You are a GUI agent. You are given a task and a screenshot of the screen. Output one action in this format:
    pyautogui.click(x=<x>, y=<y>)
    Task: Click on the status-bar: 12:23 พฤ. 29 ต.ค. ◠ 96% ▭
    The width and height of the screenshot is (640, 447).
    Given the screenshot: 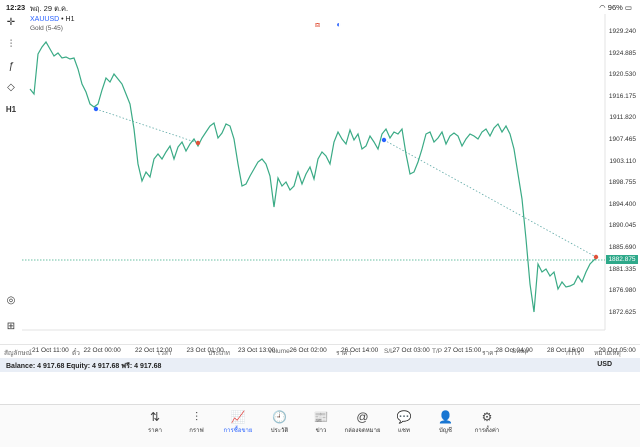 What is the action you would take?
    pyautogui.click(x=320, y=7)
    